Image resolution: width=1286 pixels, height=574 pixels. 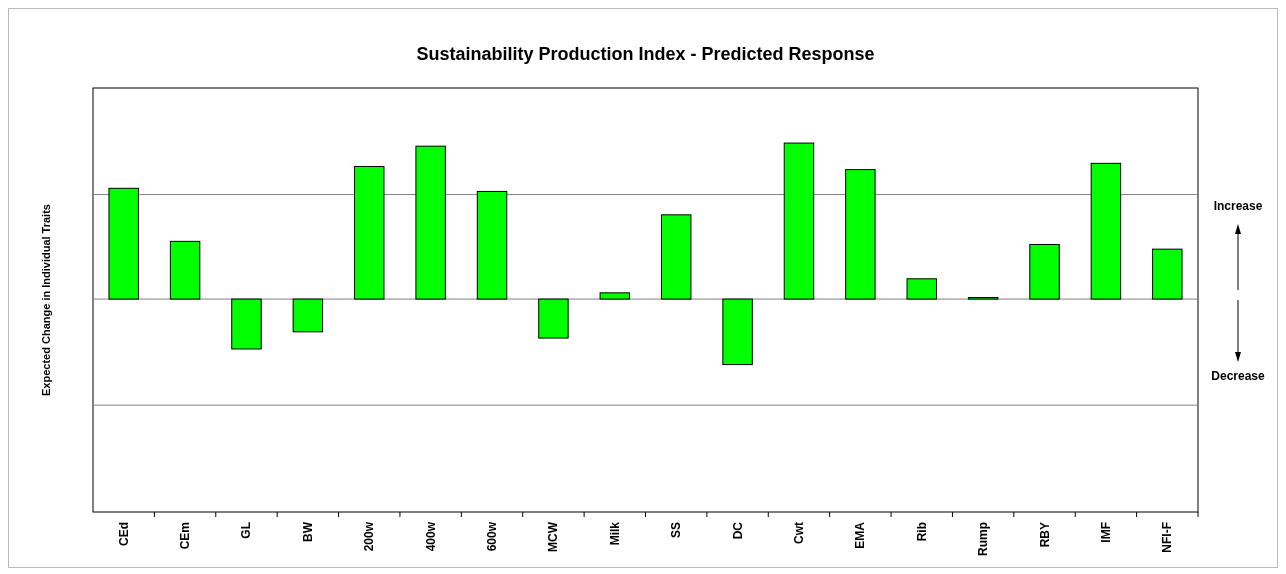 What do you see at coordinates (1238, 206) in the screenshot?
I see `text: Increase` at bounding box center [1238, 206].